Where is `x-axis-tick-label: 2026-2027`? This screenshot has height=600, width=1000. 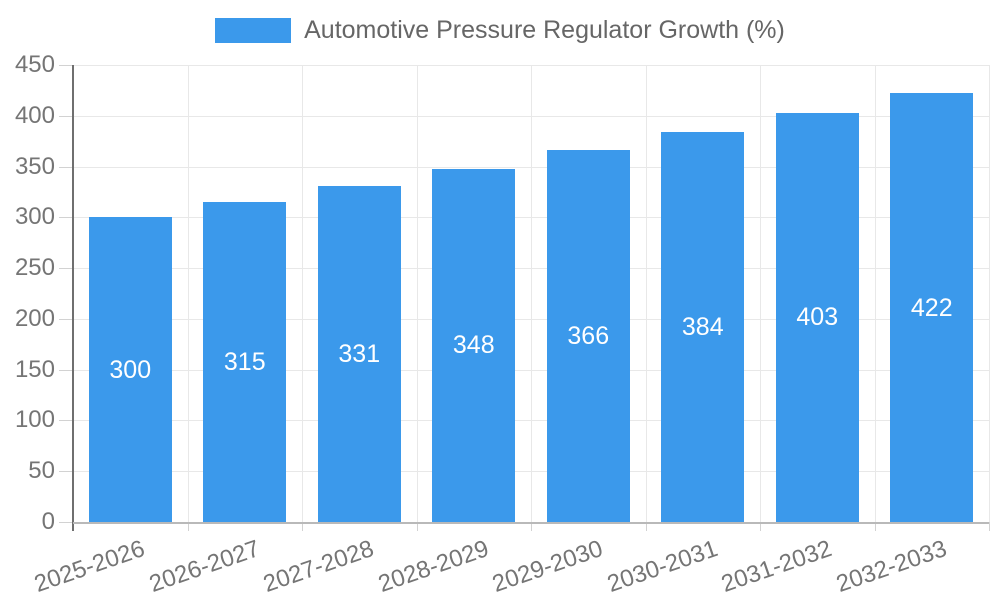
x-axis-tick-label: 2026-2027 is located at coordinates (204, 566).